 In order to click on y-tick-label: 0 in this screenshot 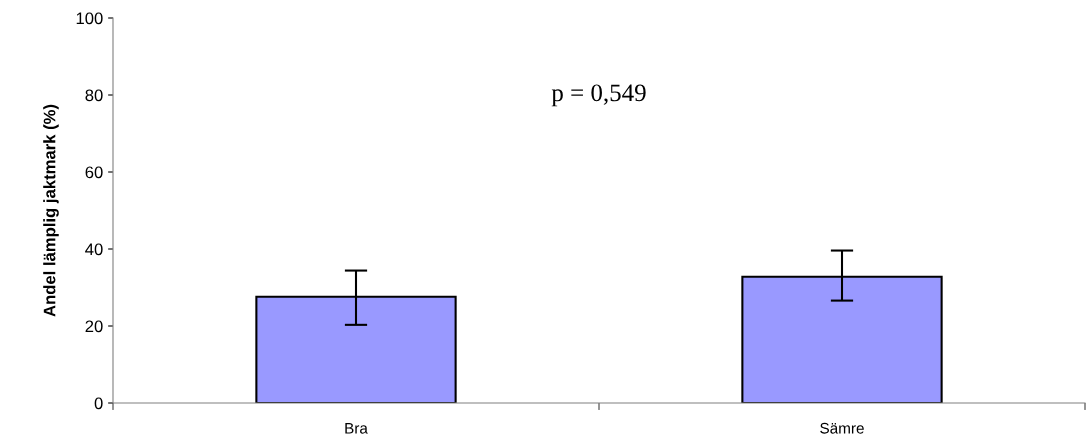, I will do `click(98, 403)`.